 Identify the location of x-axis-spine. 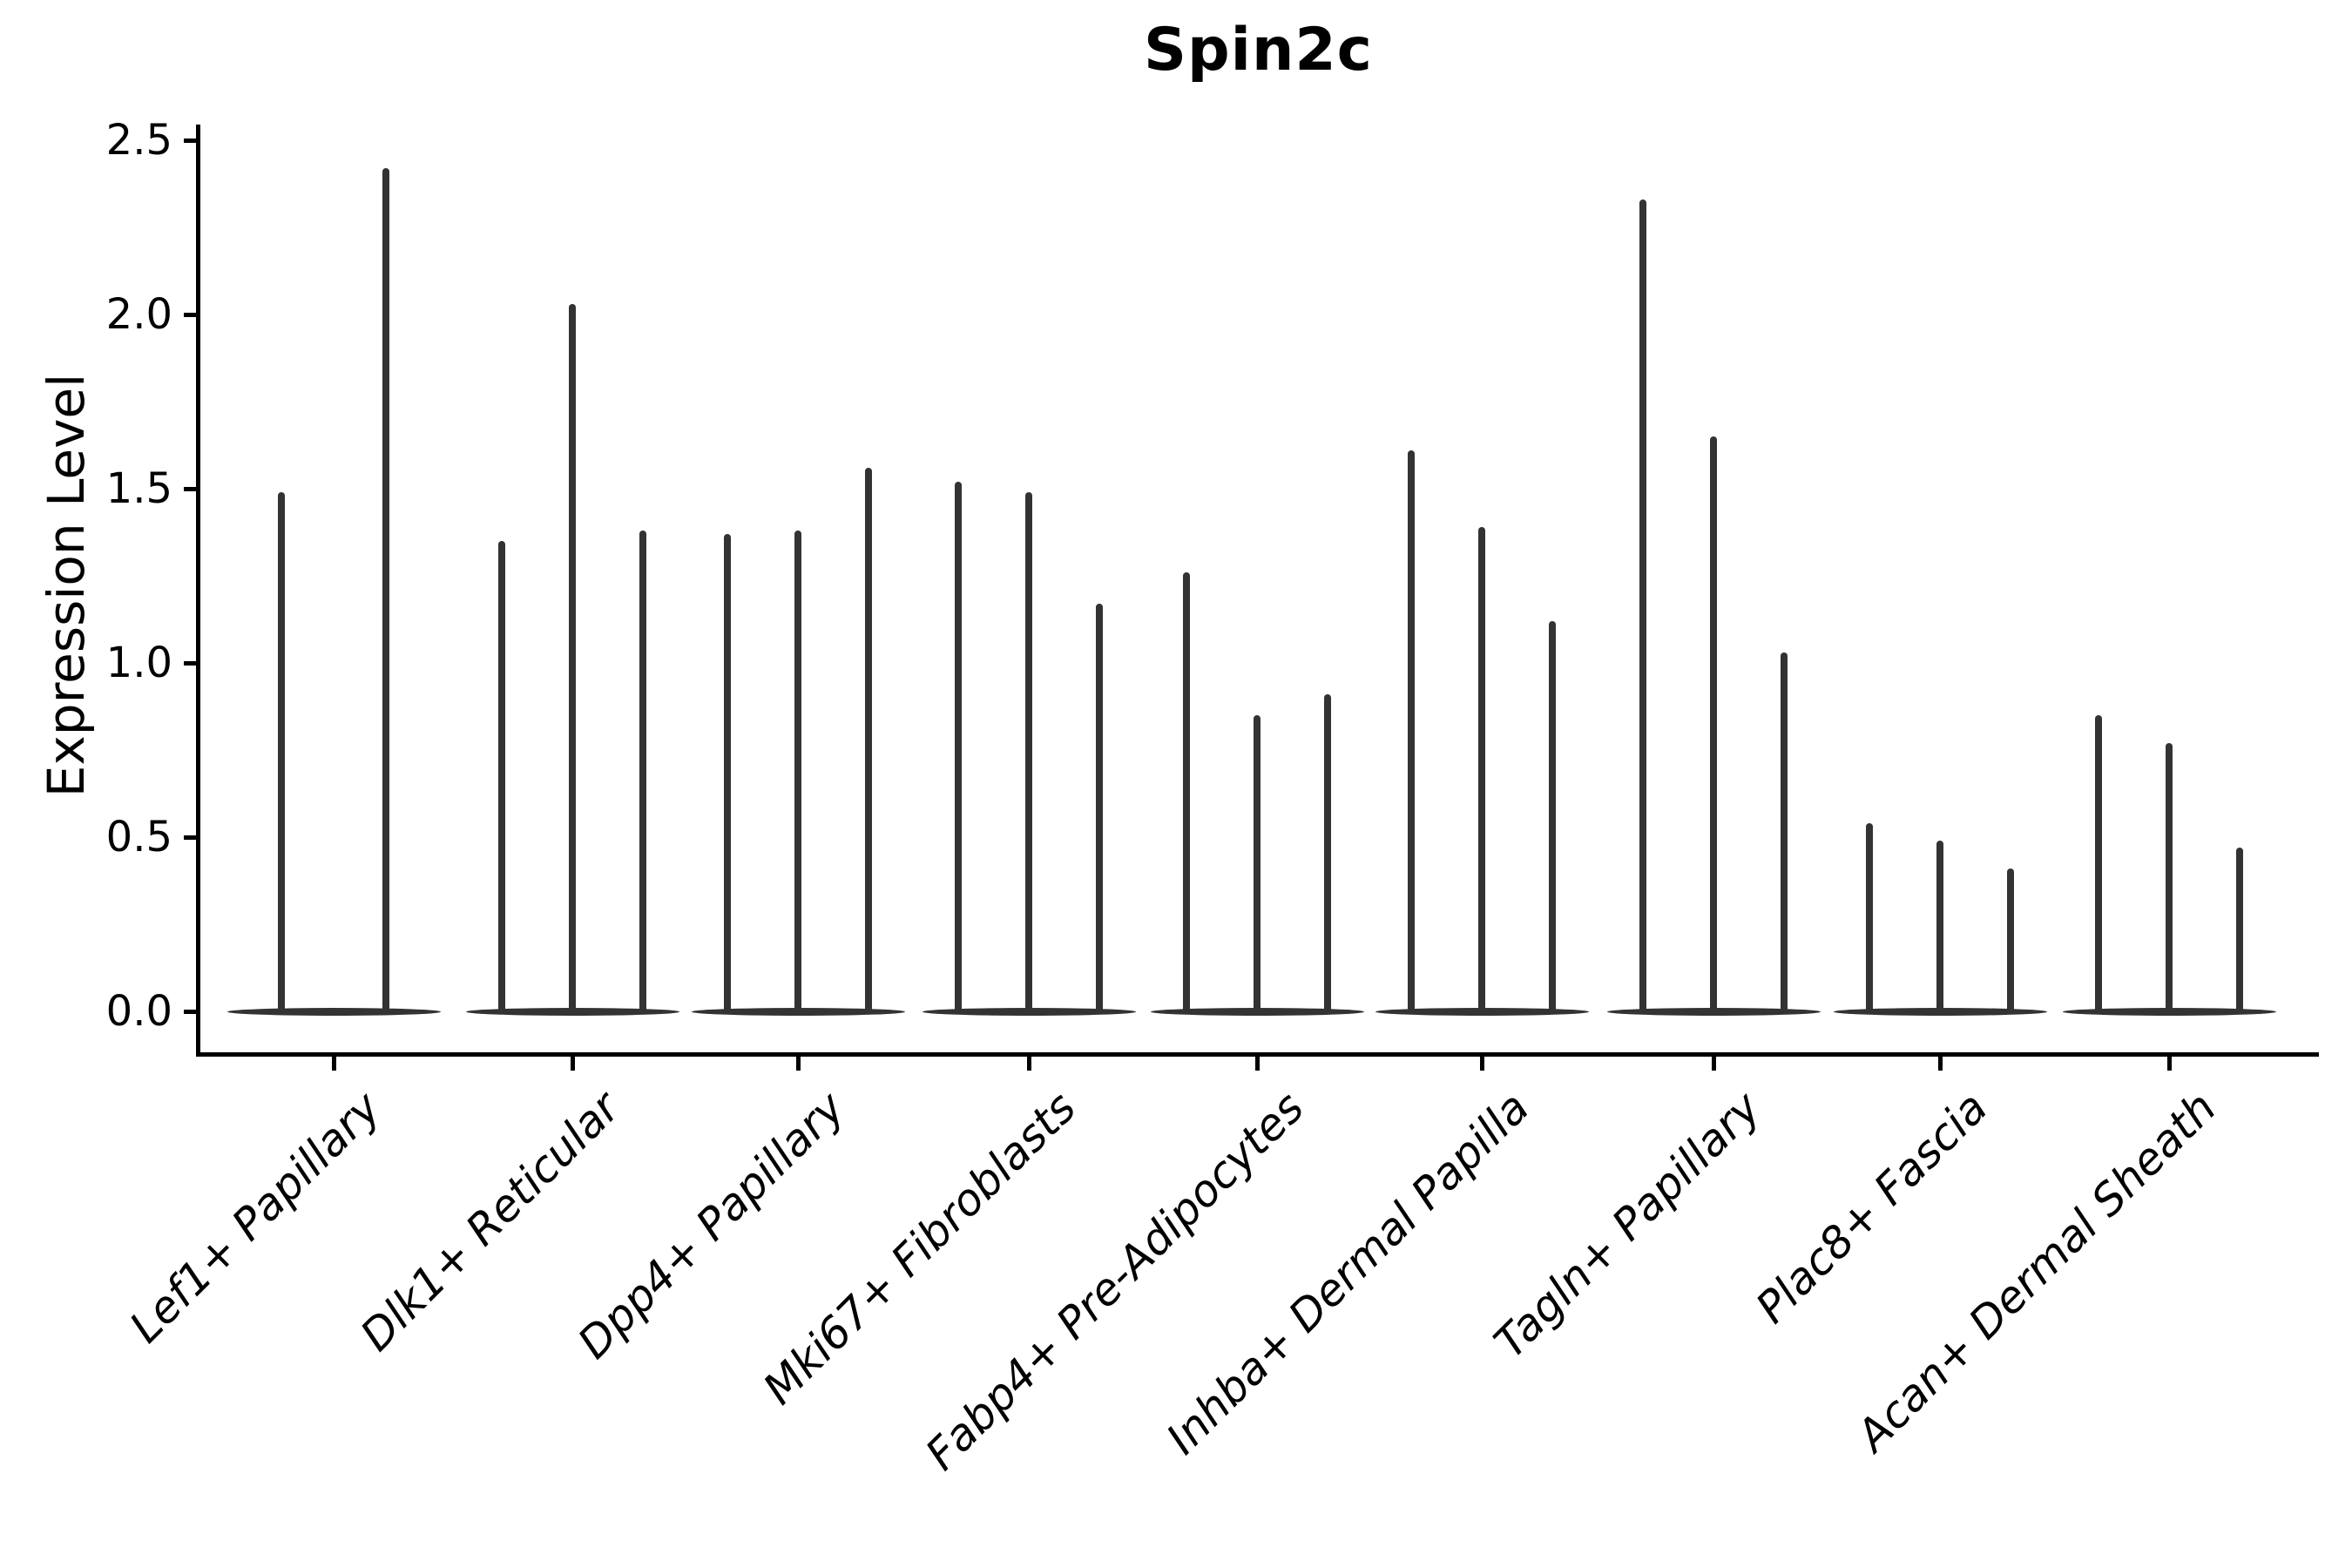
(1257, 1054).